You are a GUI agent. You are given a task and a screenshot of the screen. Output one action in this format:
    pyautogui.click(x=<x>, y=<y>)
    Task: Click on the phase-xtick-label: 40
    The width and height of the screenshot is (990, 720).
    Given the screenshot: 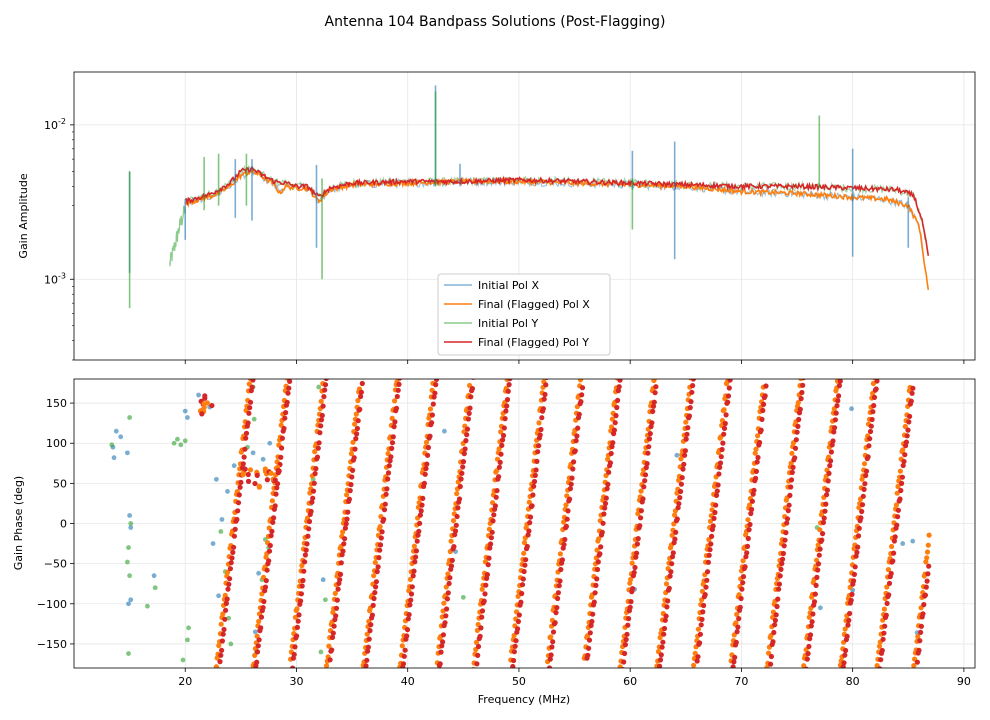 What is the action you would take?
    pyautogui.click(x=408, y=681)
    